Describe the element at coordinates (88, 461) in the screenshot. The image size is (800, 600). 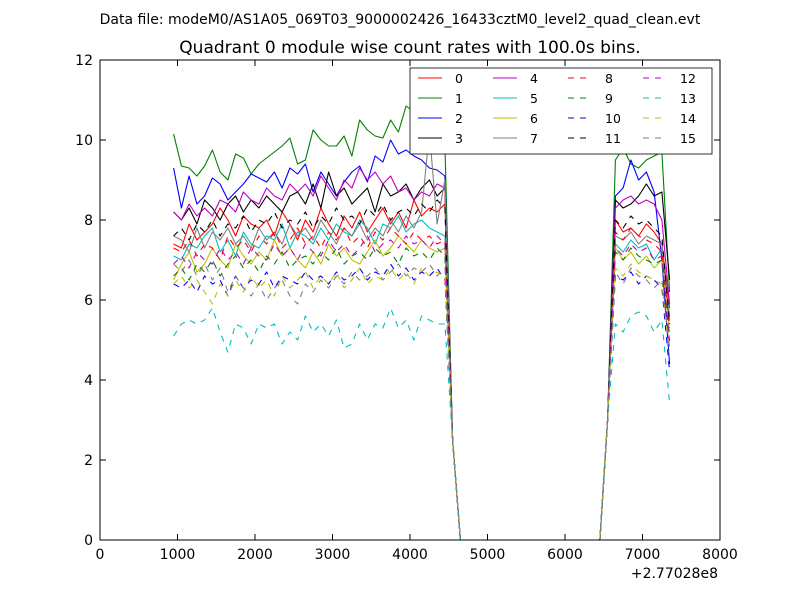
I see `y-tick-label: 2` at that location.